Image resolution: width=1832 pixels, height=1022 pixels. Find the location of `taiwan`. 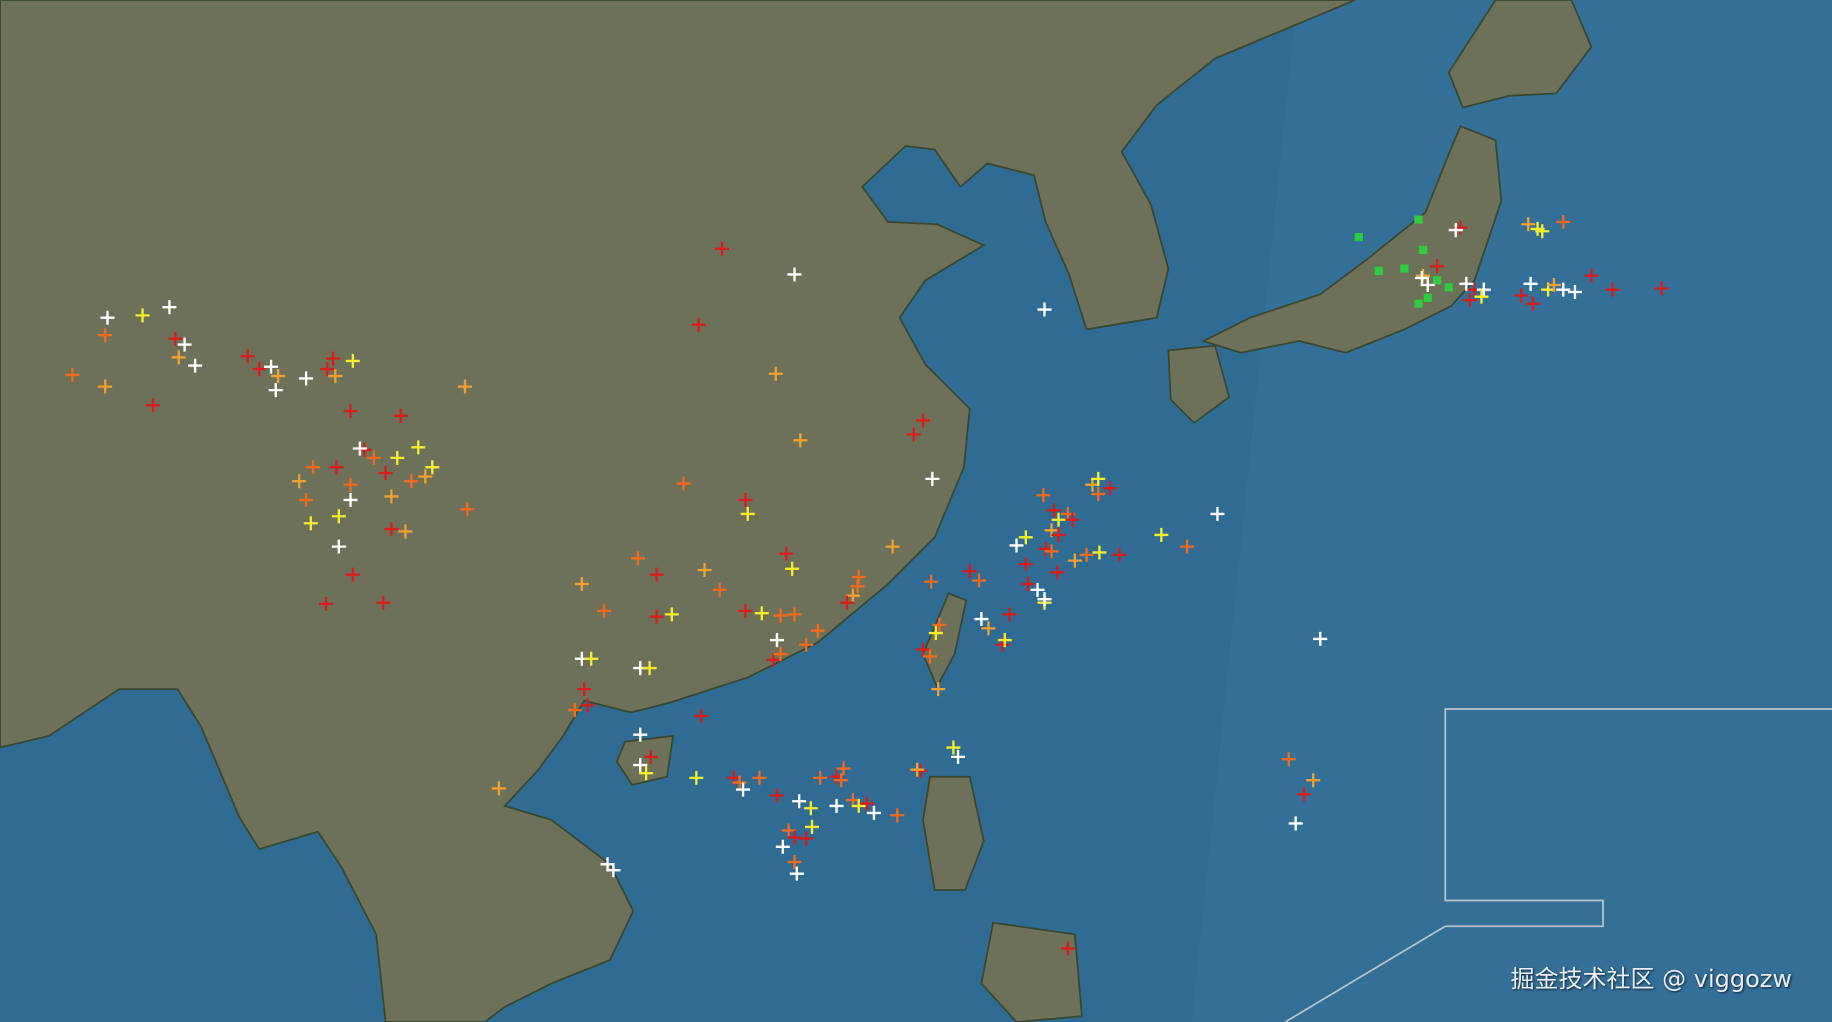

taiwan is located at coordinates (945, 640).